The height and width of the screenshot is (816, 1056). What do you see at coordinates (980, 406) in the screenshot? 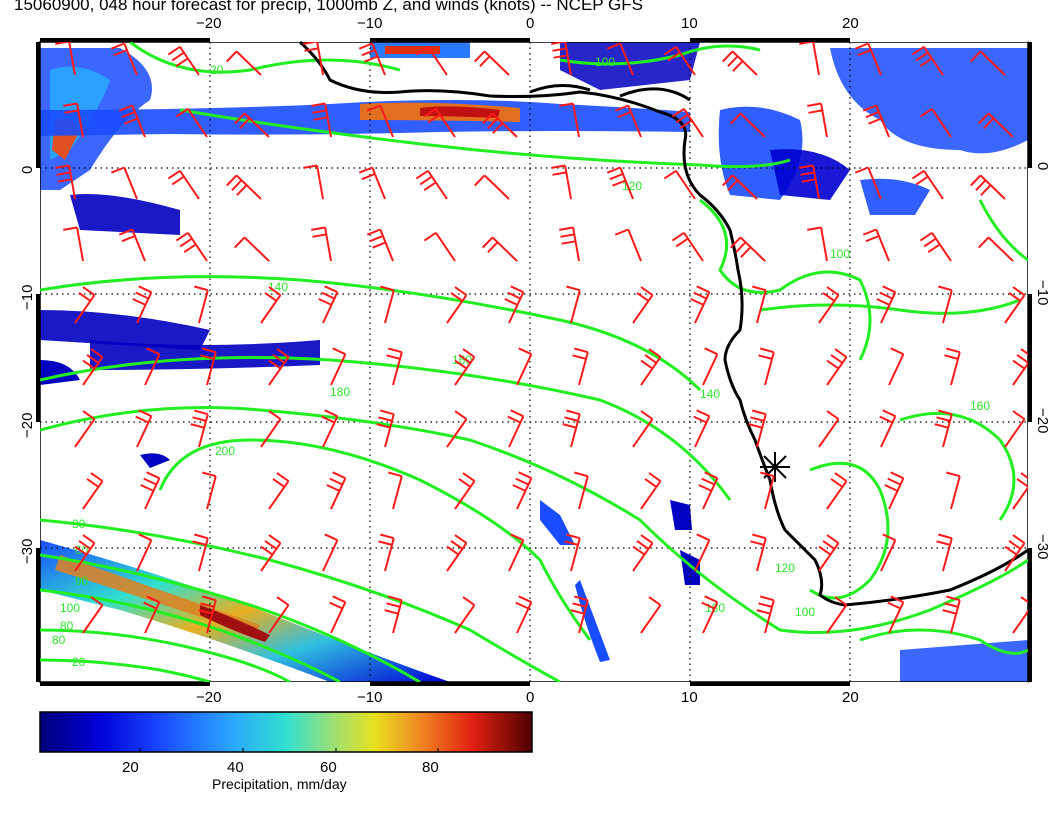
I see `svg-text: 160` at bounding box center [980, 406].